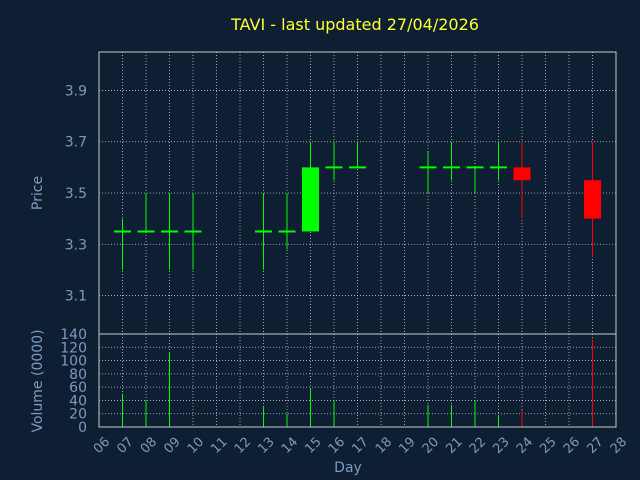 The width and height of the screenshot is (640, 480). I want to click on price-y-ticks: 3.1 3.3 3.5 3.7 3.9, so click(76, 193).